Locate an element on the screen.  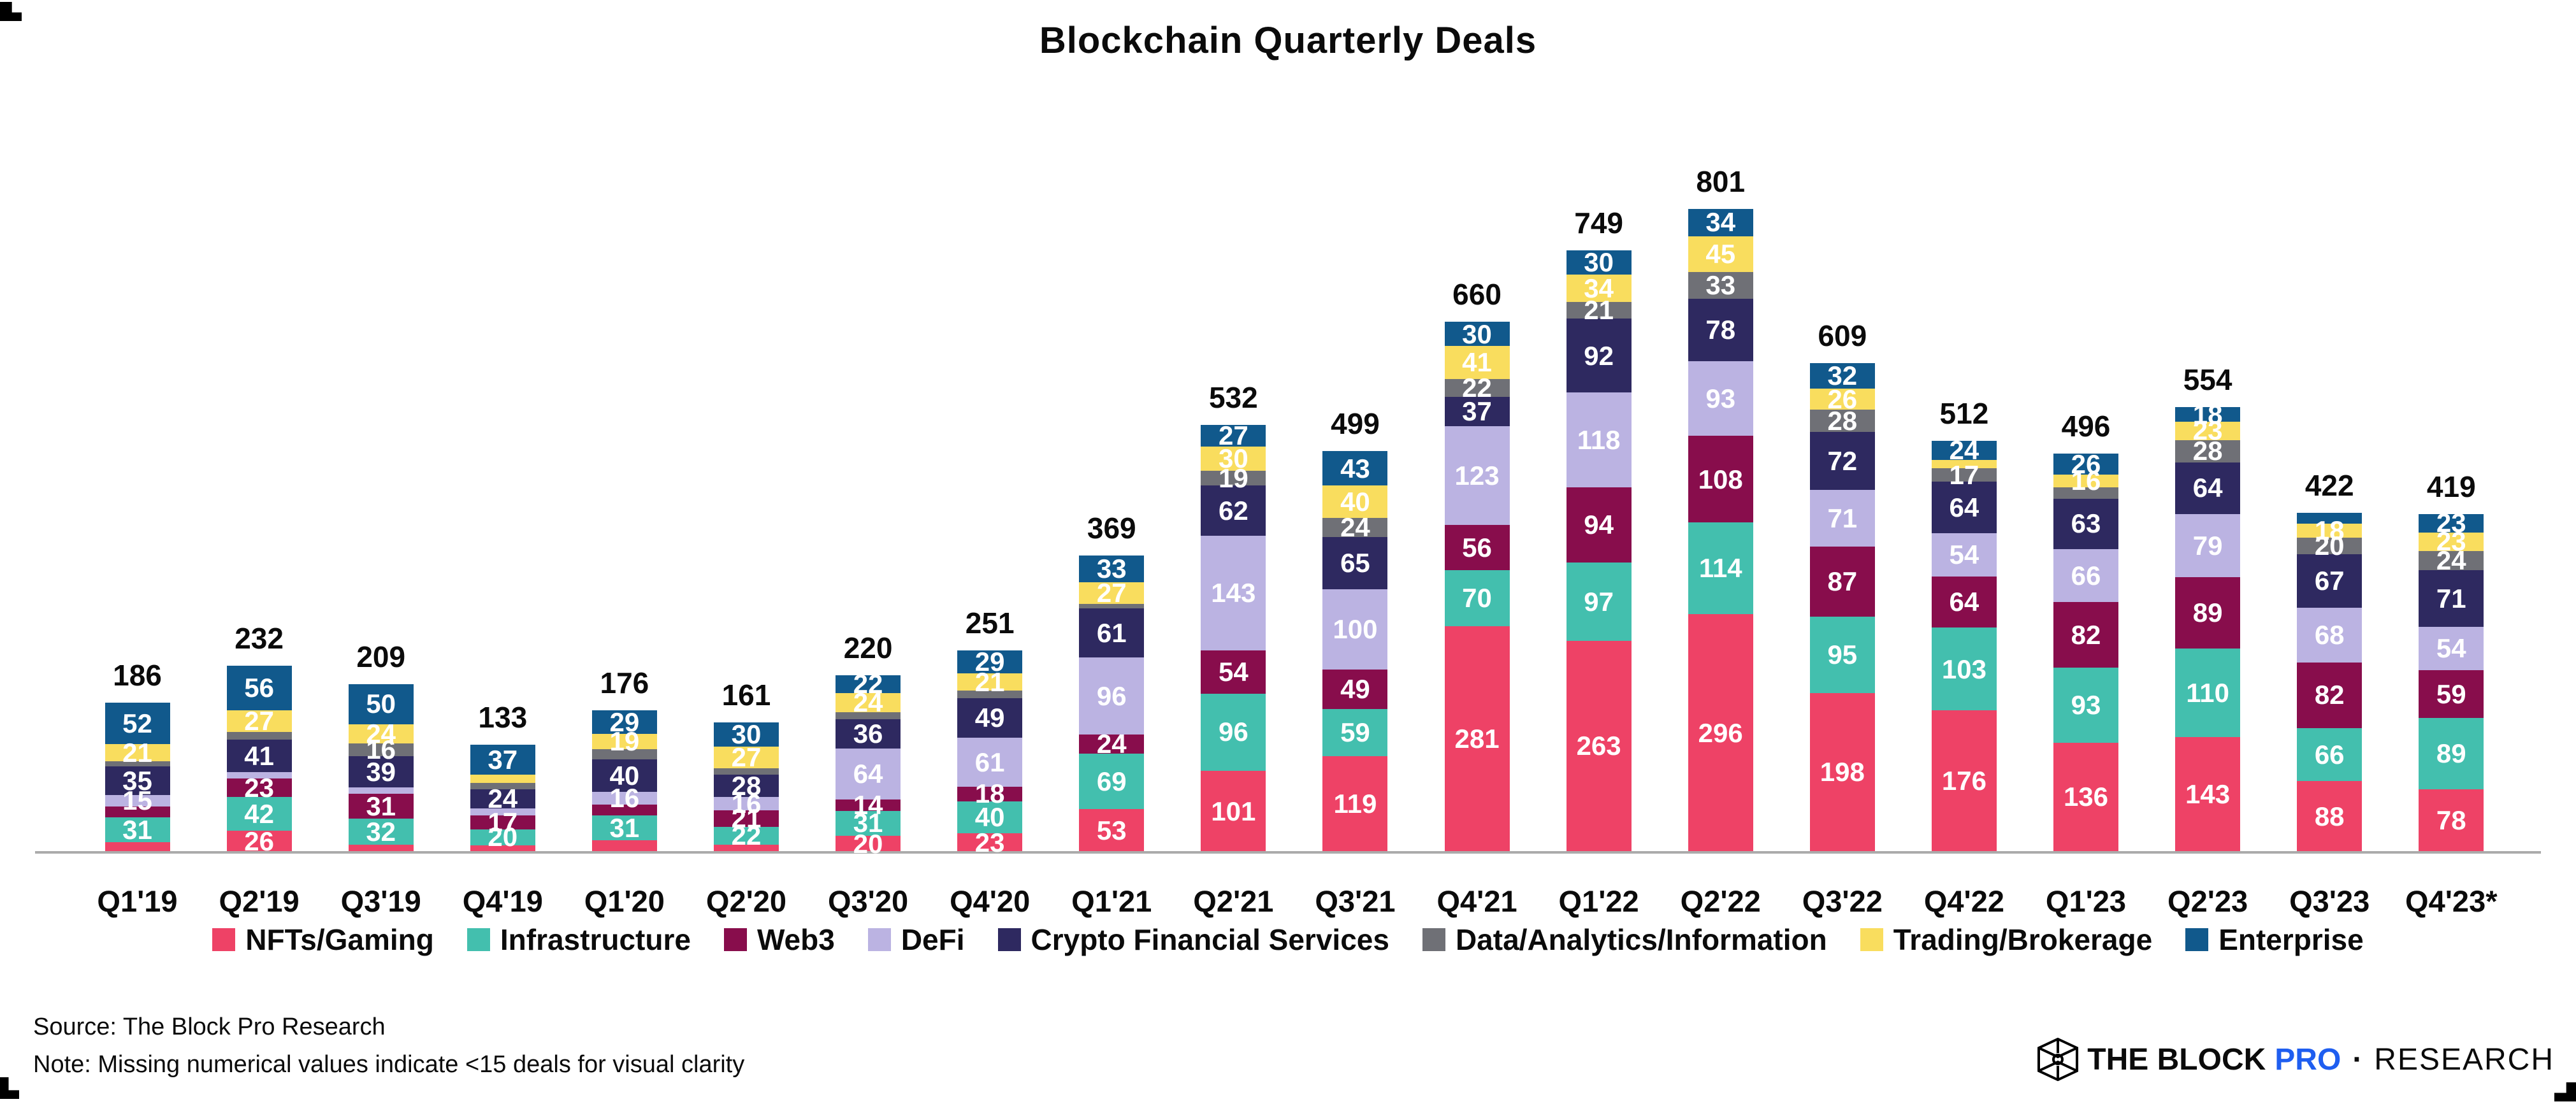
segment-crypto-financial-services: 78 is located at coordinates (1720, 330).